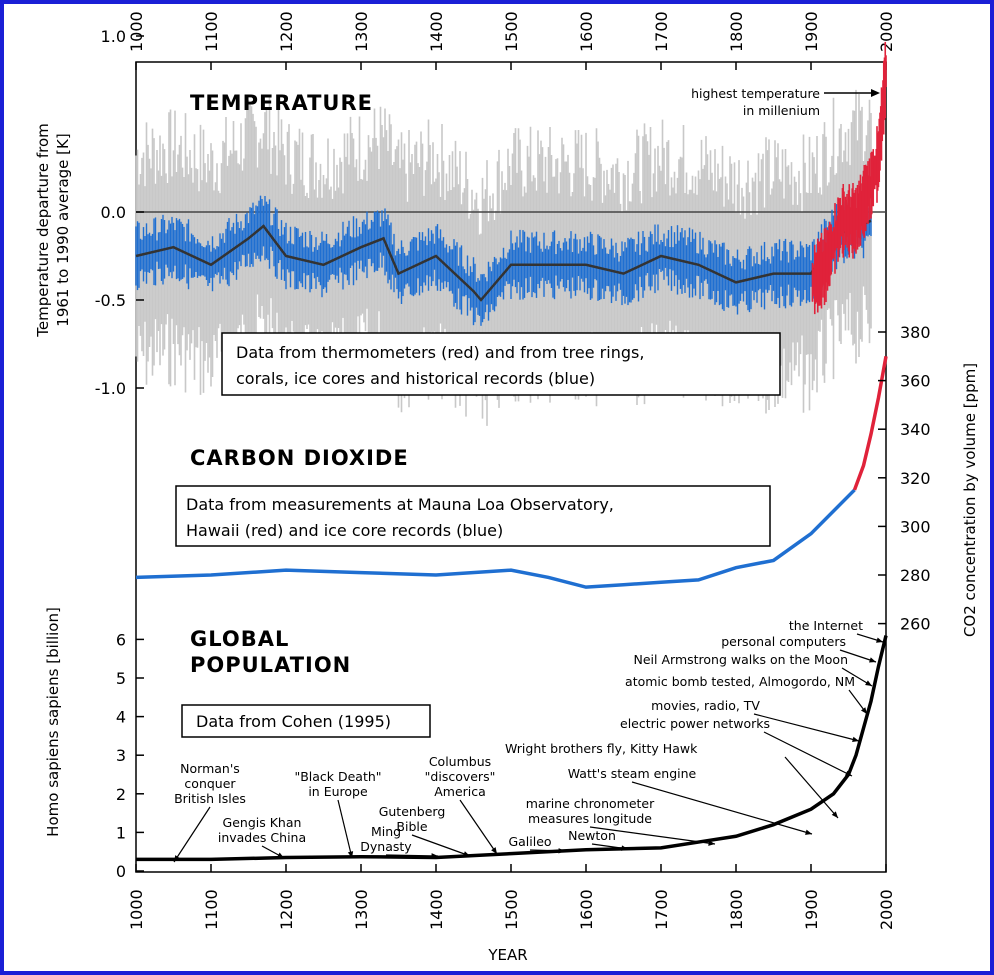 The height and width of the screenshot is (975, 994). What do you see at coordinates (299, 458) in the screenshot?
I see `co2-heading: CARBON DIOXIDE` at bounding box center [299, 458].